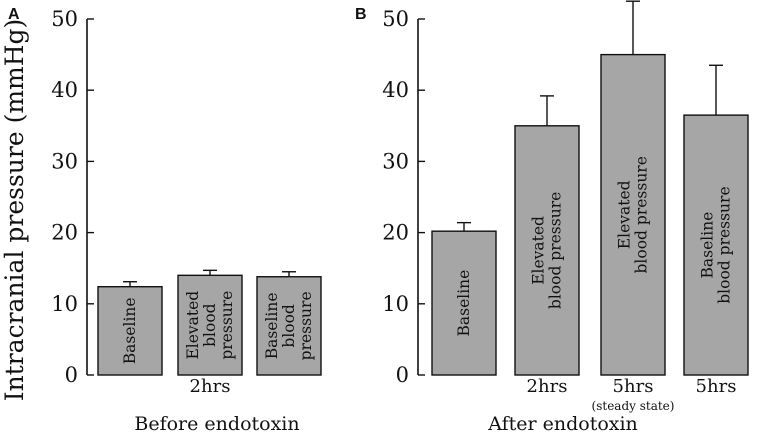  What do you see at coordinates (14, 210) in the screenshot?
I see `y-axis-label: Intracranial pressure (mmHg)` at bounding box center [14, 210].